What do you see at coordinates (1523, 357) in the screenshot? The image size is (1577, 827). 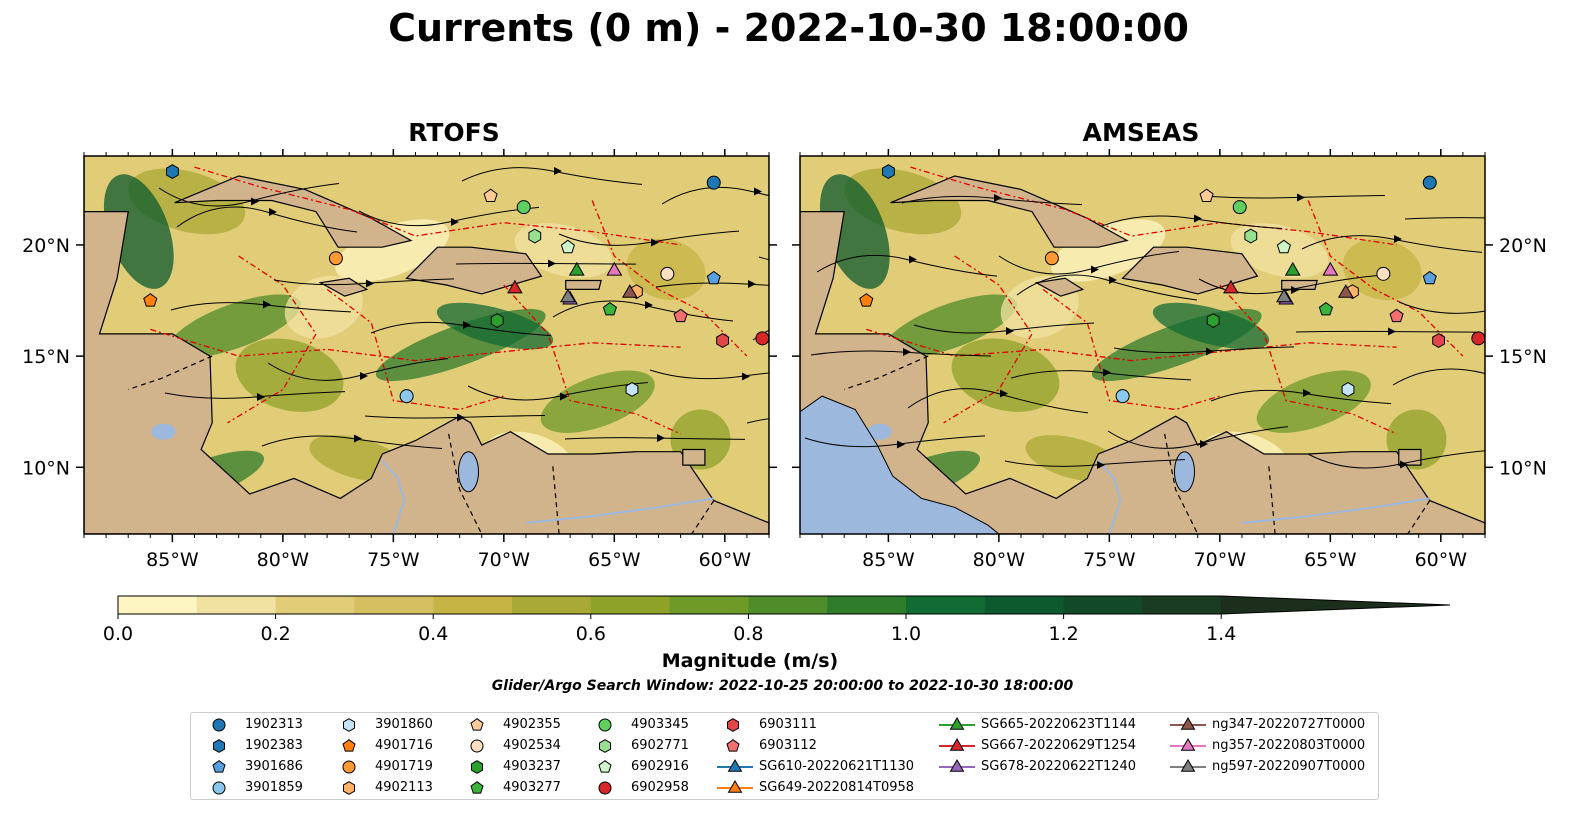 I see `lat-tick-label: 15°N` at bounding box center [1523, 357].